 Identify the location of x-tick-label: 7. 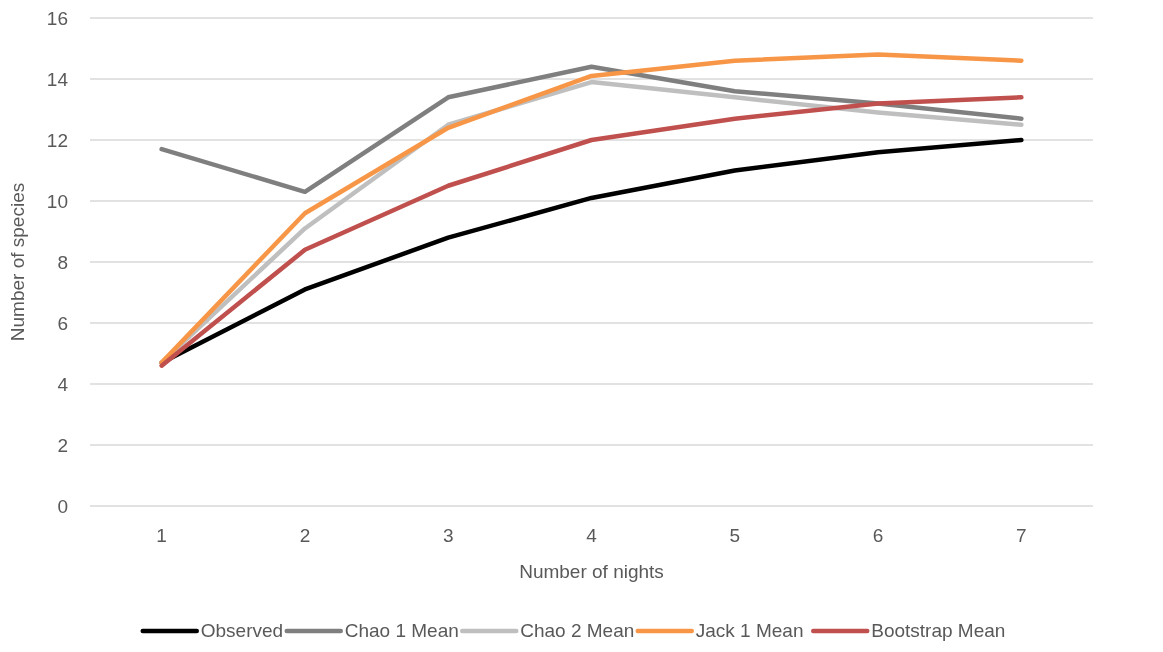
(1021, 535).